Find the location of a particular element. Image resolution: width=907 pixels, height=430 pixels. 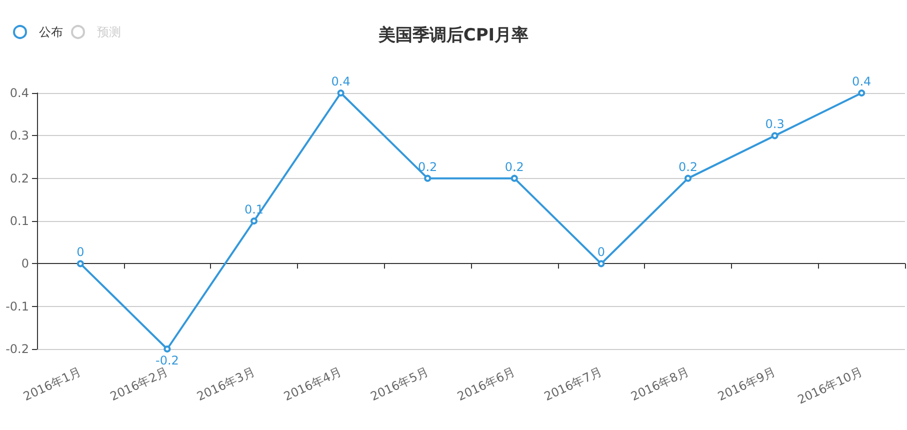

data-label: 0.3 is located at coordinates (774, 124).